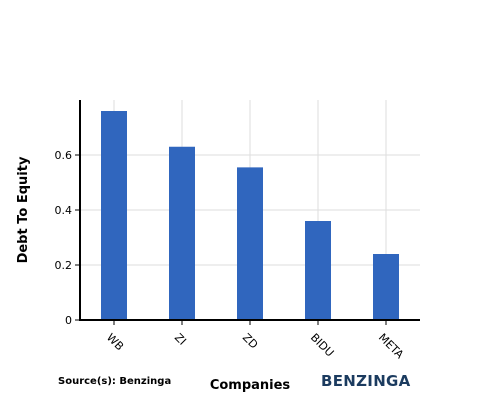 The height and width of the screenshot is (400, 500). What do you see at coordinates (68, 320) in the screenshot?
I see `y-tick-label: 0` at bounding box center [68, 320].